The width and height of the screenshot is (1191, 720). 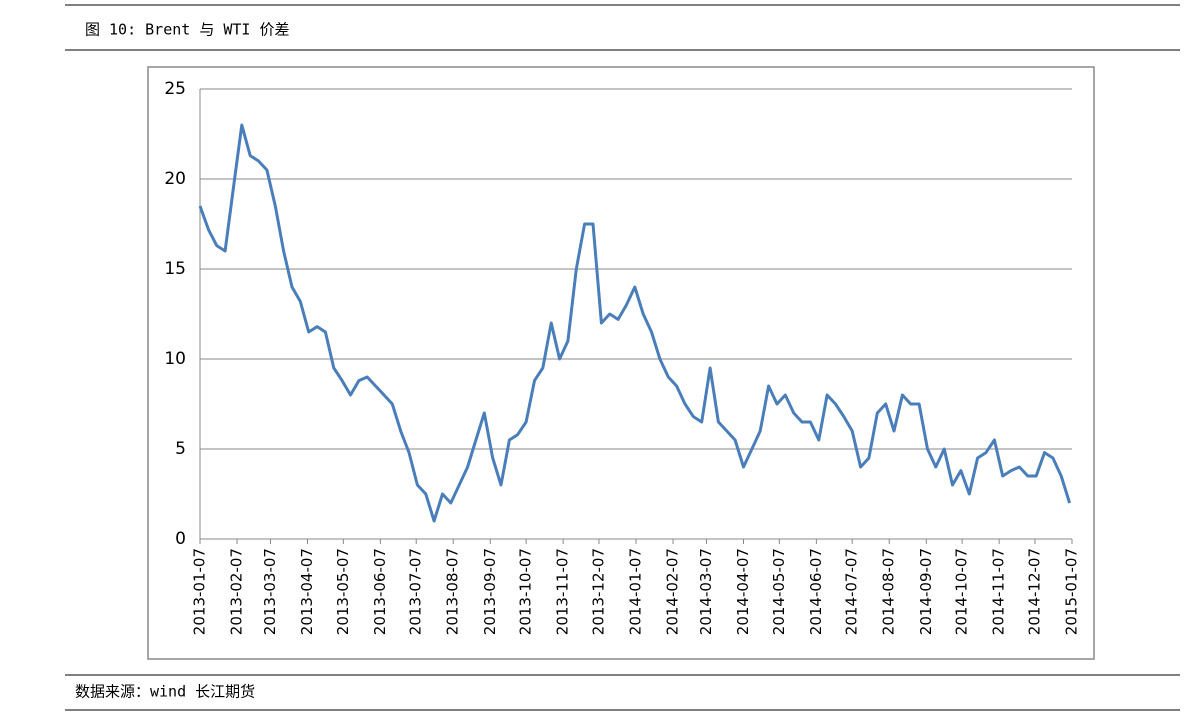 What do you see at coordinates (380, 591) in the screenshot?
I see `x-tick-label: 2013-06-07` at bounding box center [380, 591].